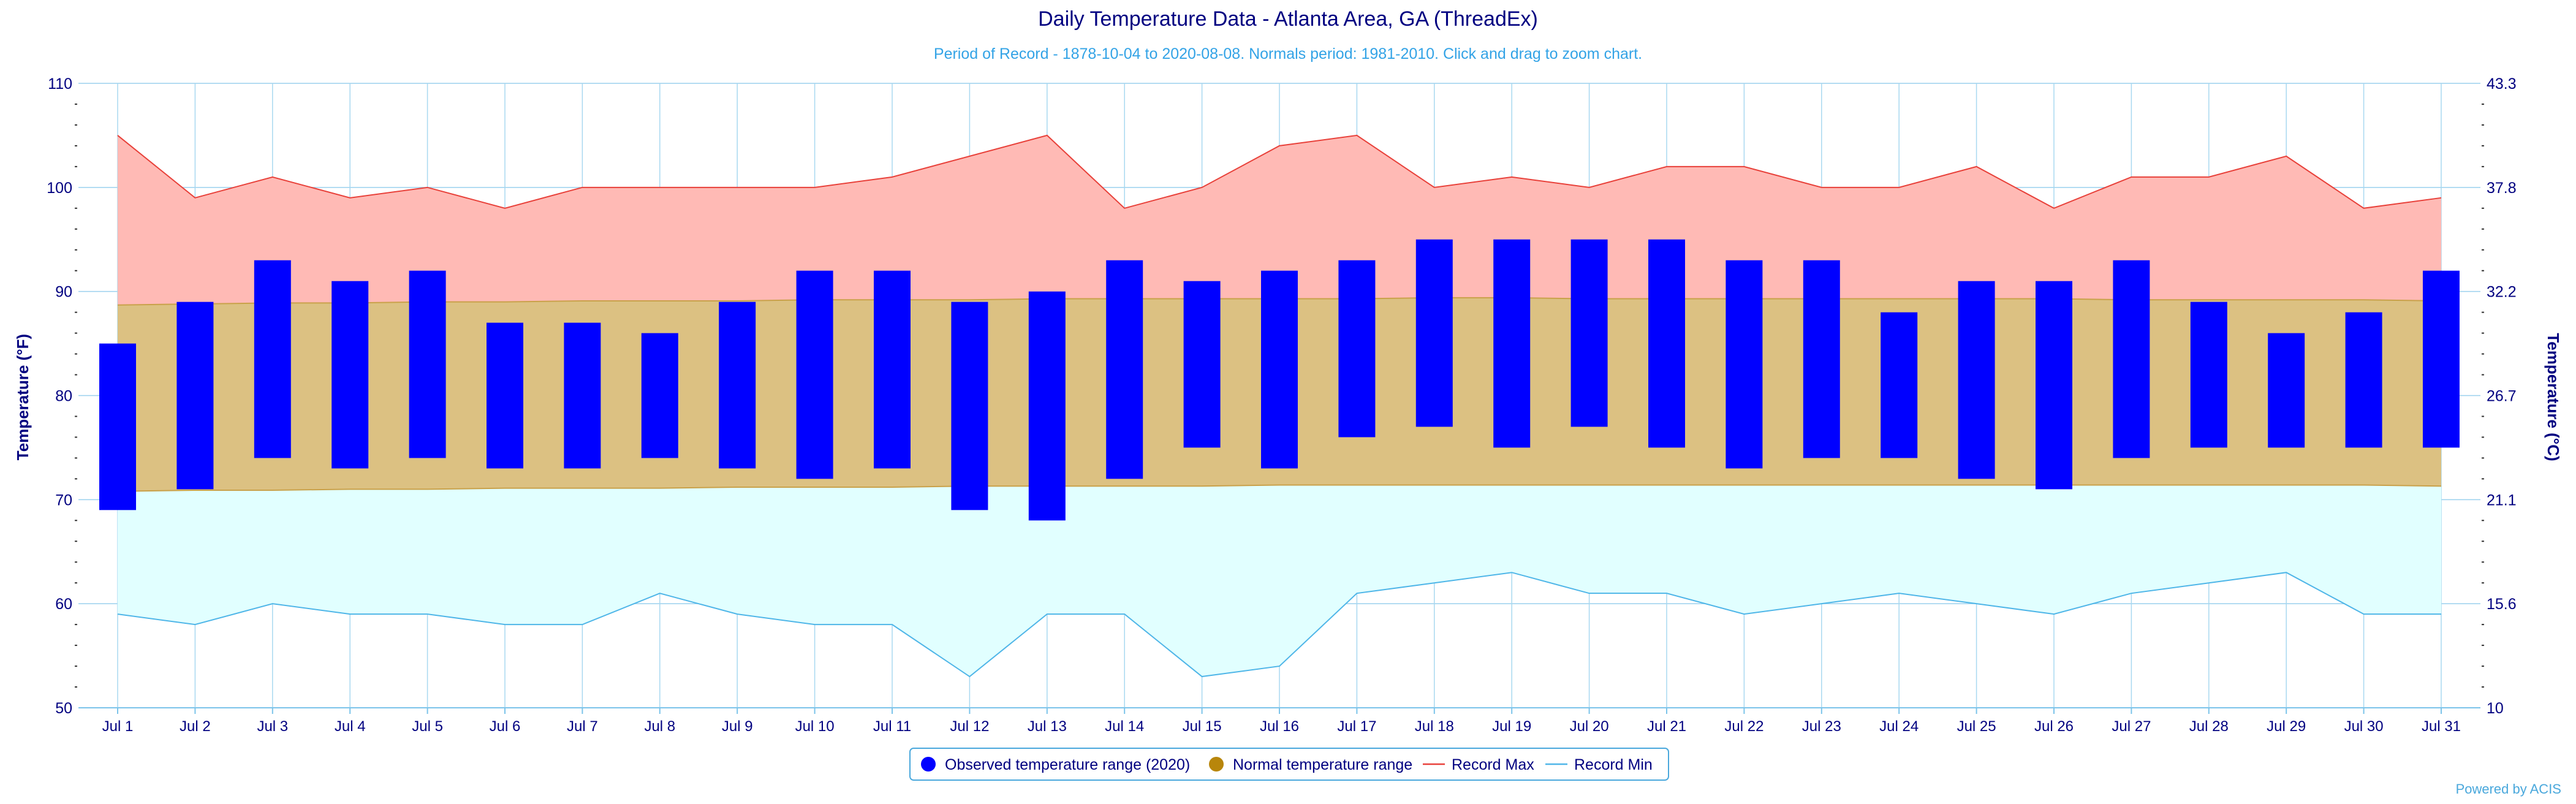 Image resolution: width=2576 pixels, height=804 pixels. Describe the element at coordinates (1976, 726) in the screenshot. I see `x-tick-label: Jul 25` at that location.